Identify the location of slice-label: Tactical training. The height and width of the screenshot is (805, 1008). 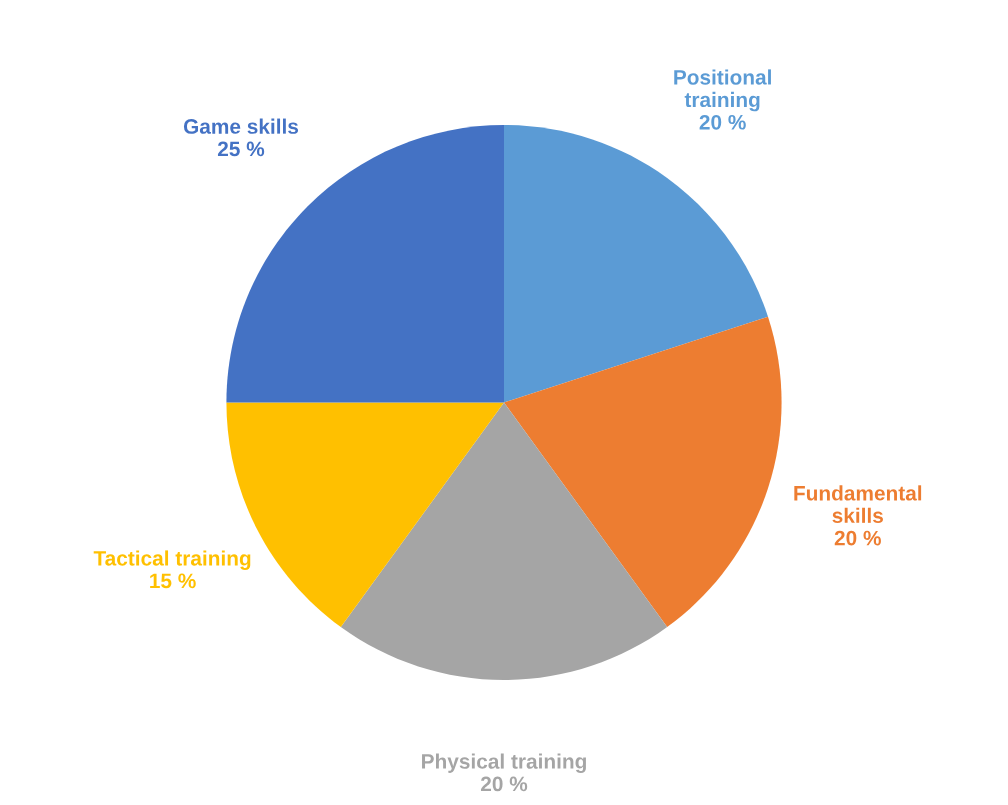
(172, 560).